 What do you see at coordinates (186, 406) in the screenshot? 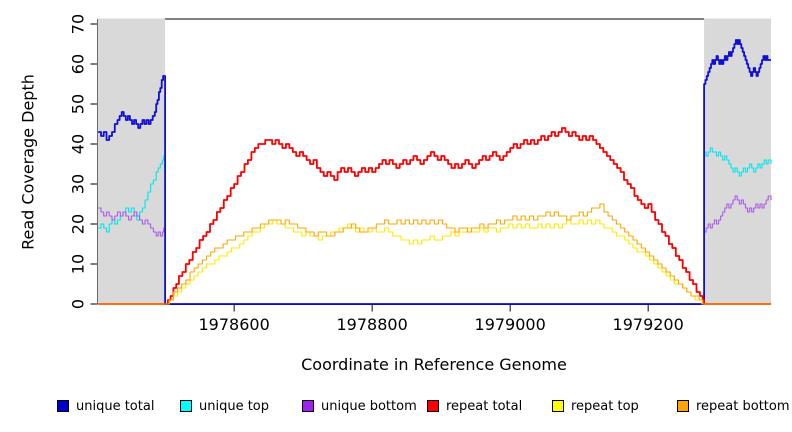
I see `legend-swatch-unique-top` at bounding box center [186, 406].